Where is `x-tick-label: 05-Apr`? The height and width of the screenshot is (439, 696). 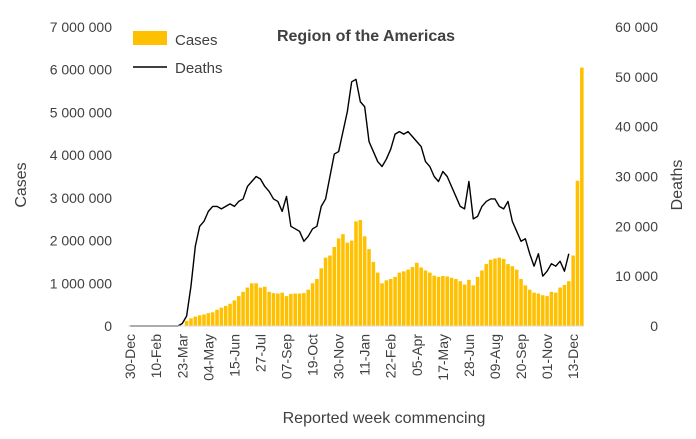
x-tick-label: 05-Apr is located at coordinates (417, 355).